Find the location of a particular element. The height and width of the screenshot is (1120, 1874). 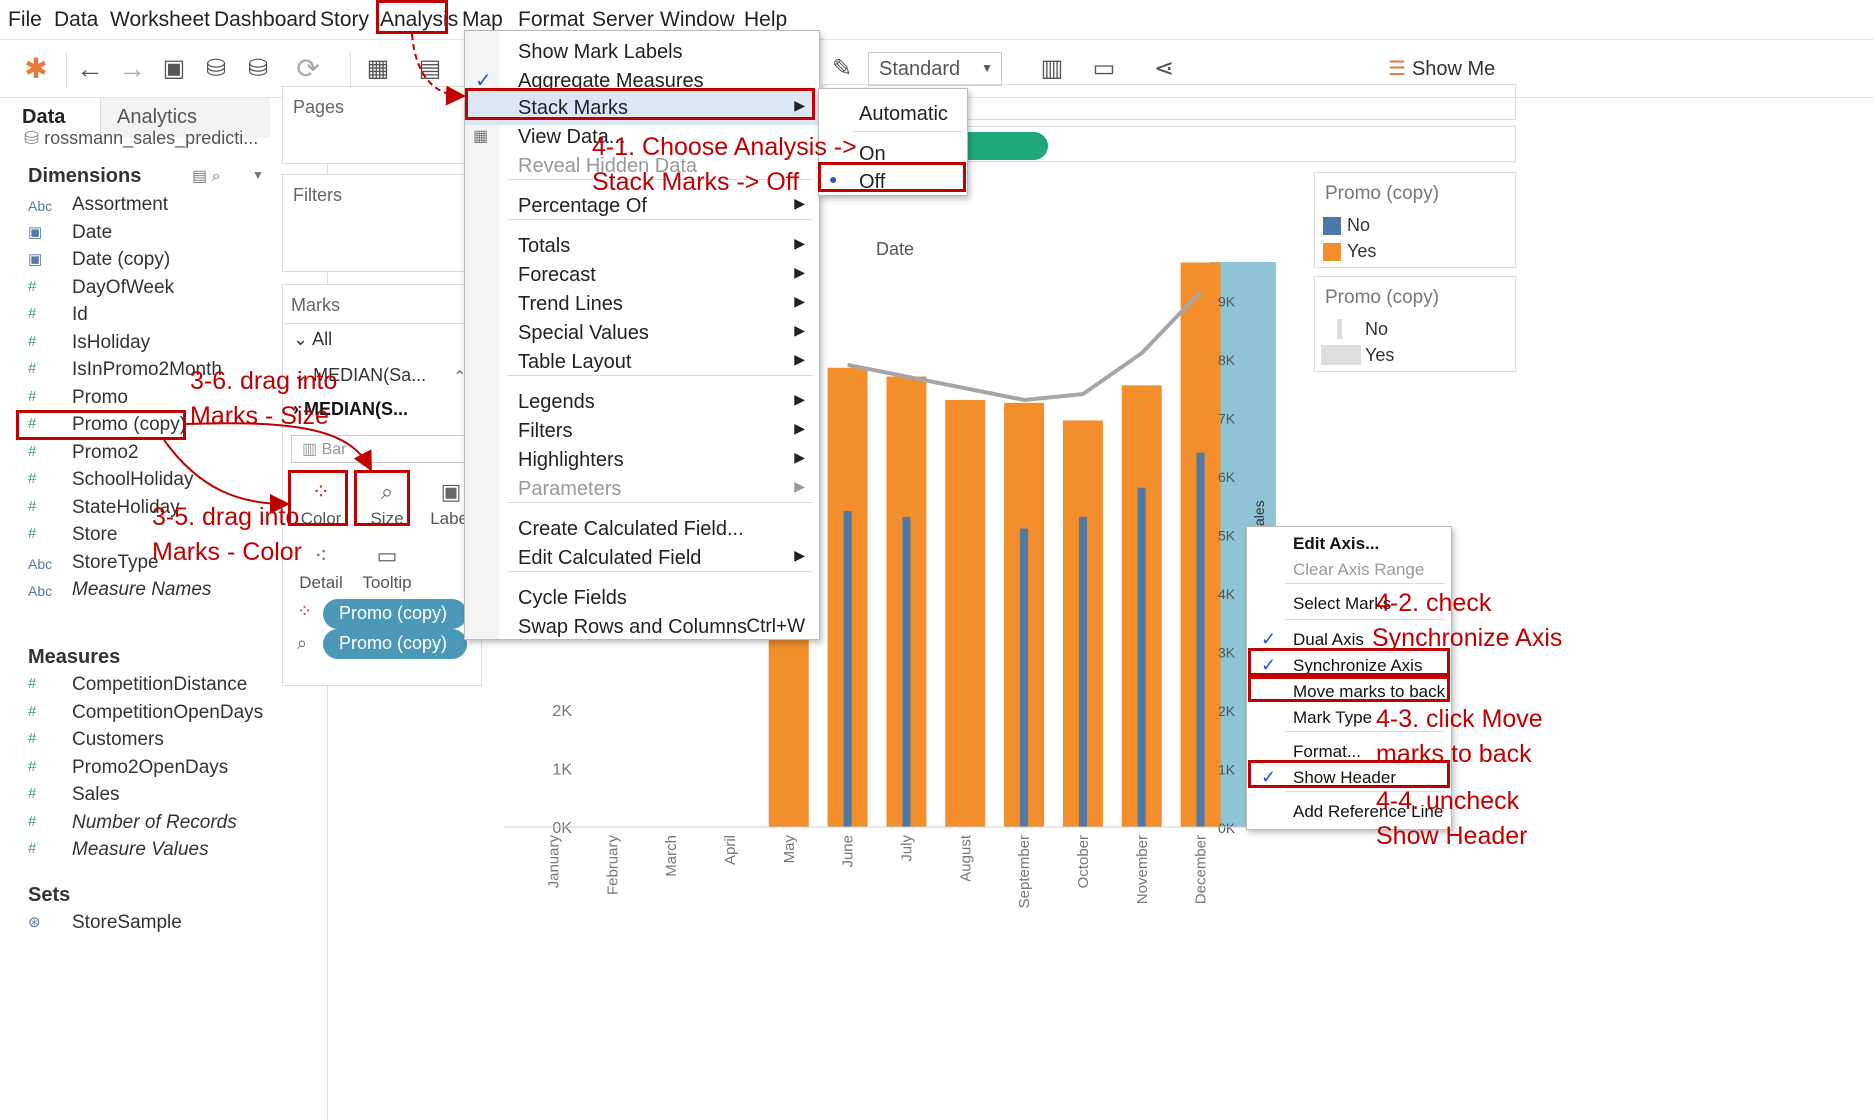

chevron-up-icon: ⌃ is located at coordinates (460, 377).